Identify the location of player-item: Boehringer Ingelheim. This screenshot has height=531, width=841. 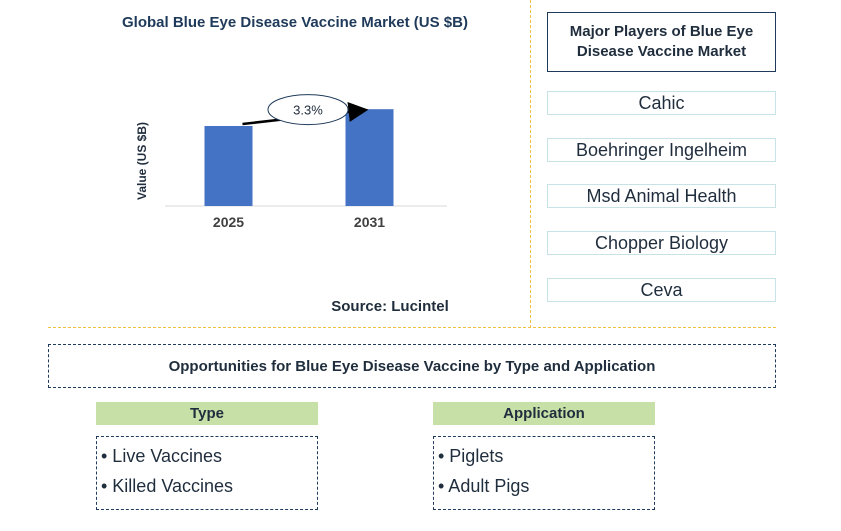
(661, 150).